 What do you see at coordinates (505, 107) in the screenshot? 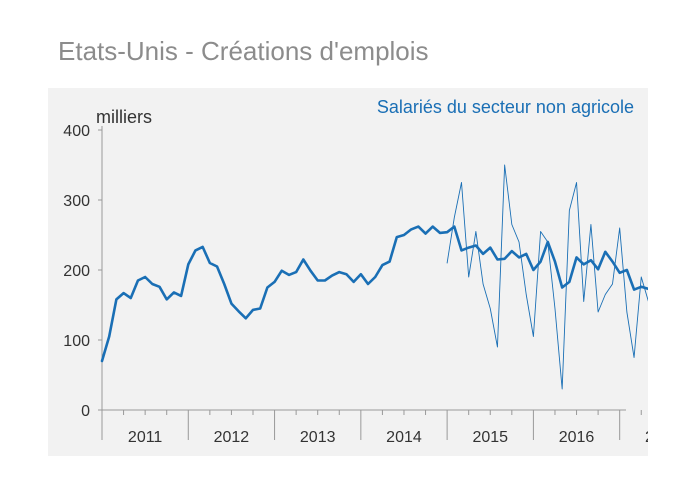
I see `chart-subtitle: Salariés du secteur non agricole` at bounding box center [505, 107].